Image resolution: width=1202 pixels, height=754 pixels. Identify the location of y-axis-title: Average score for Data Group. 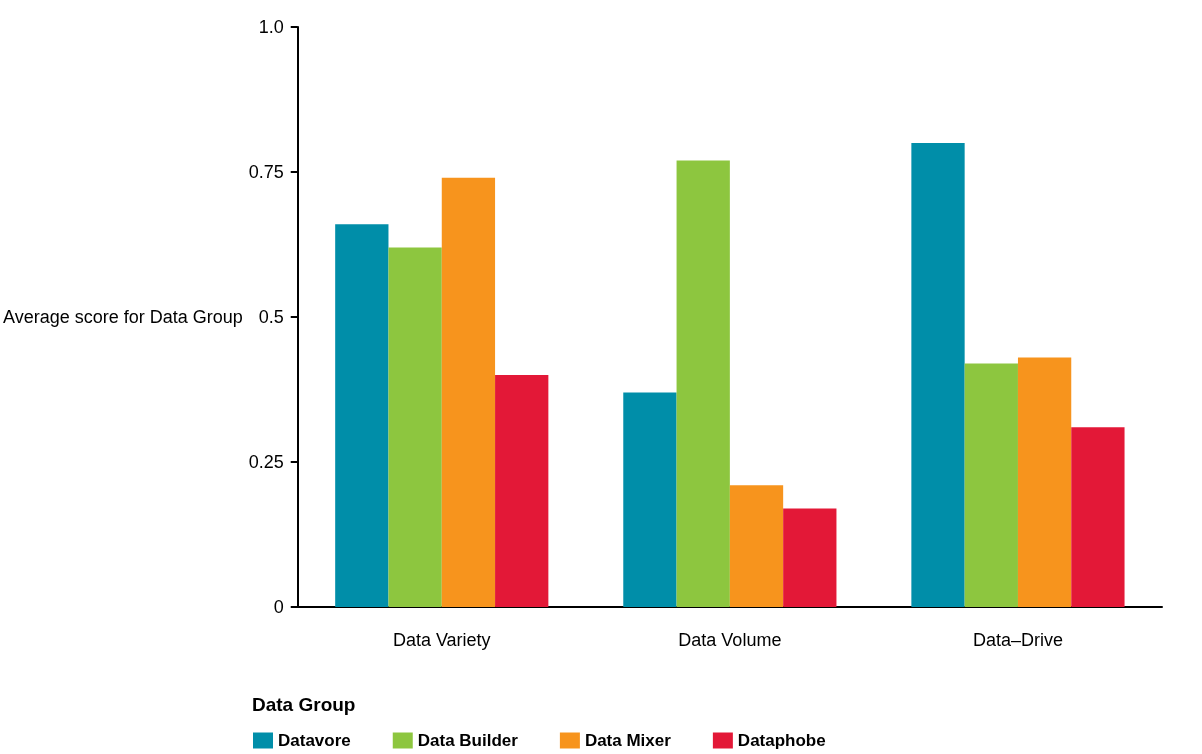
(123, 317).